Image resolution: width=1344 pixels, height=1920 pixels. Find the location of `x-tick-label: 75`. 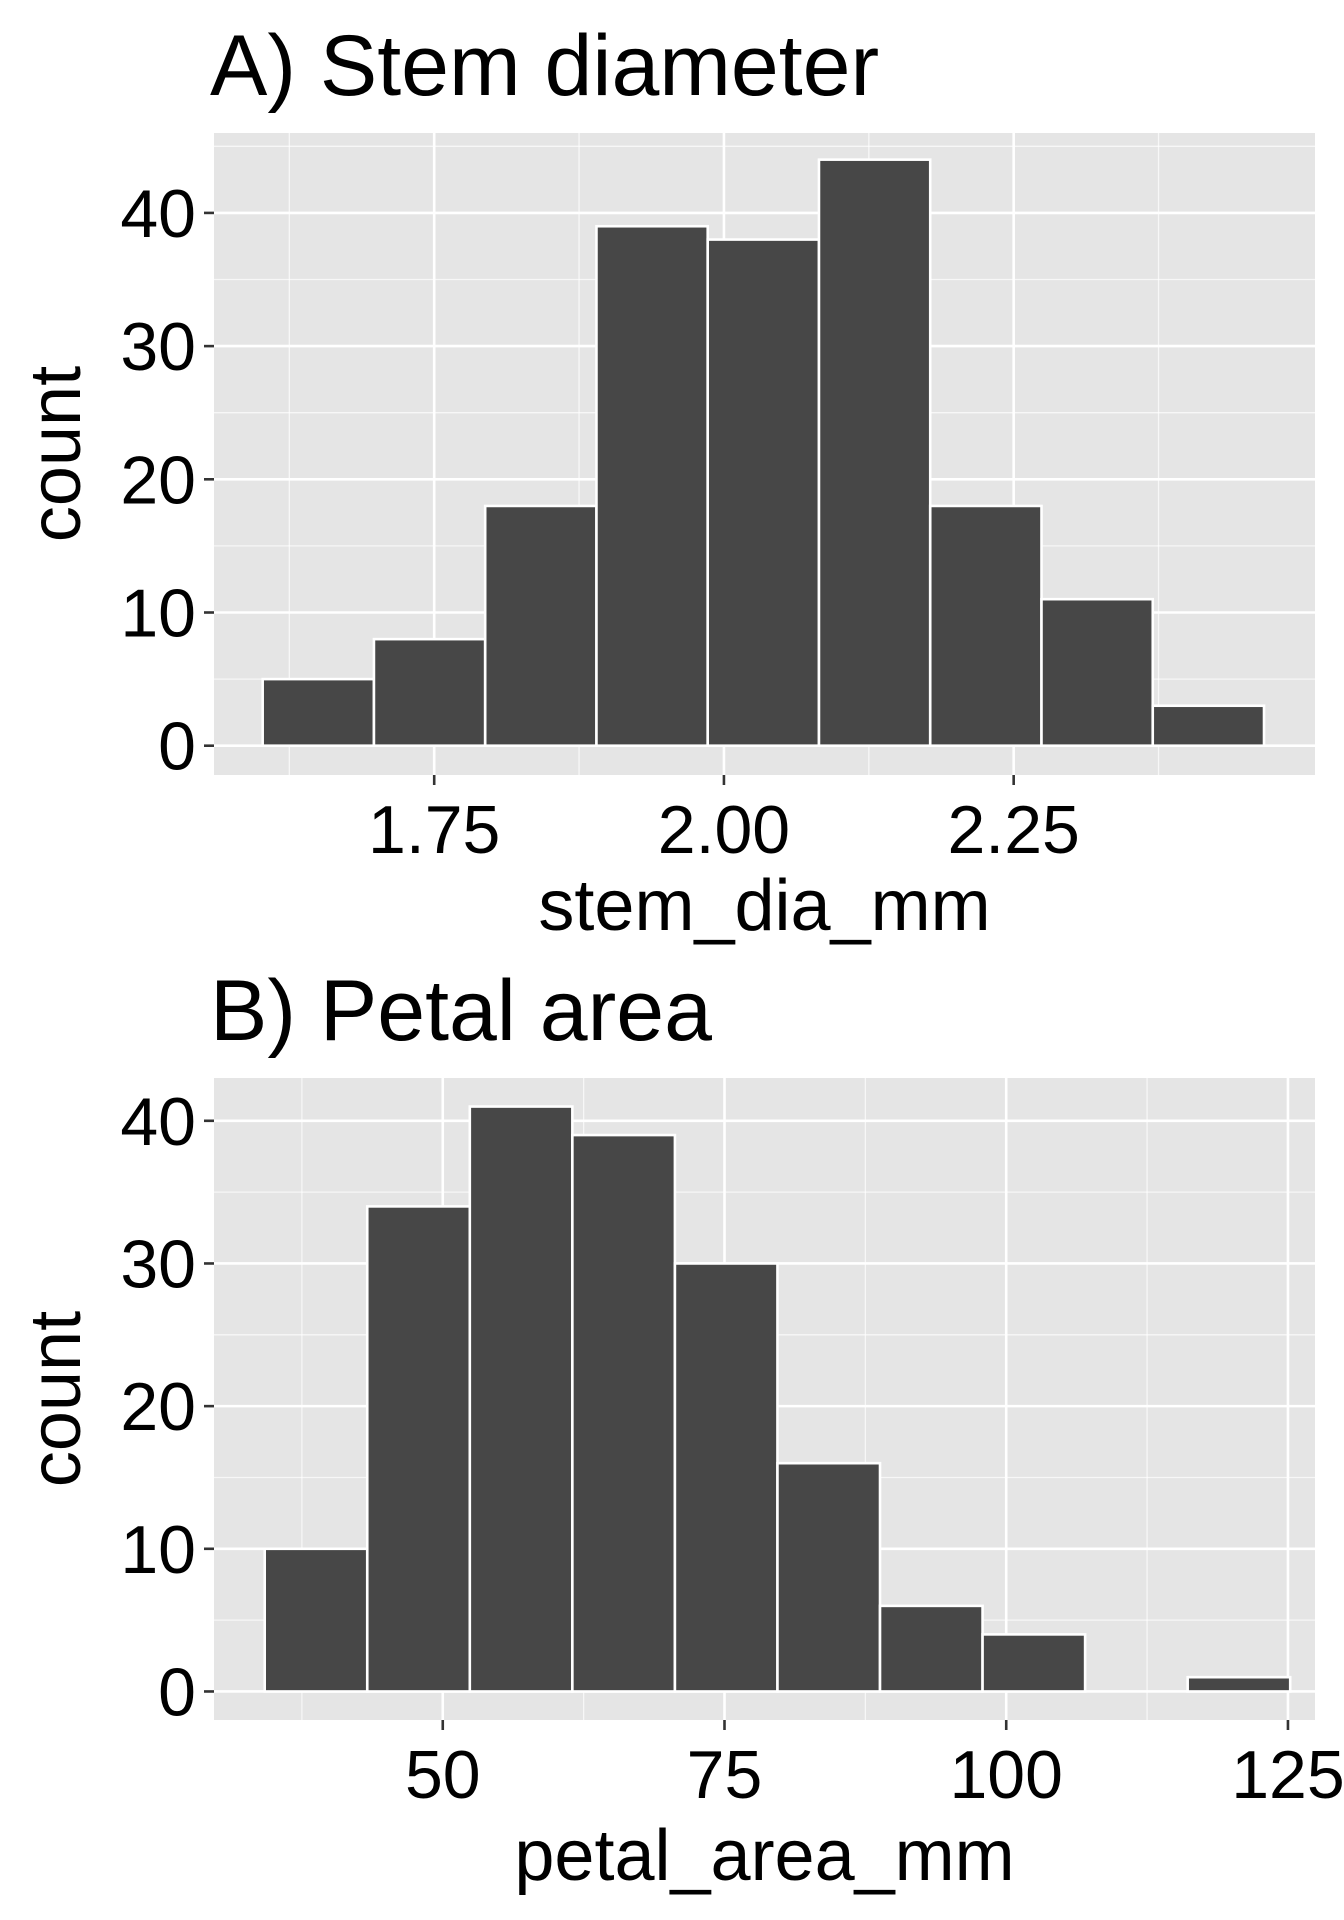

x-tick-label: 75 is located at coordinates (725, 1775).